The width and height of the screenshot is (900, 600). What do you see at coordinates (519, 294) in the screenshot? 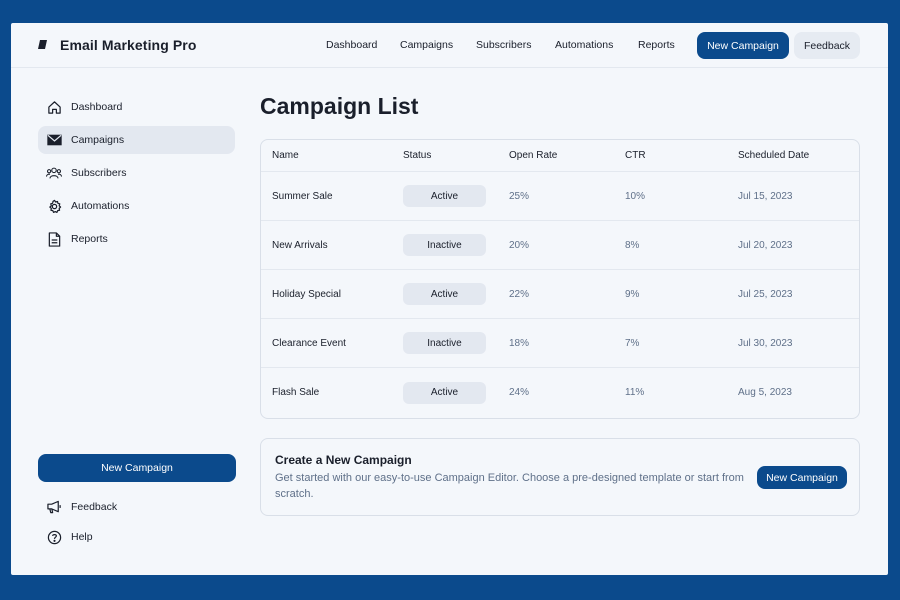
I see `open-rate: 22%` at bounding box center [519, 294].